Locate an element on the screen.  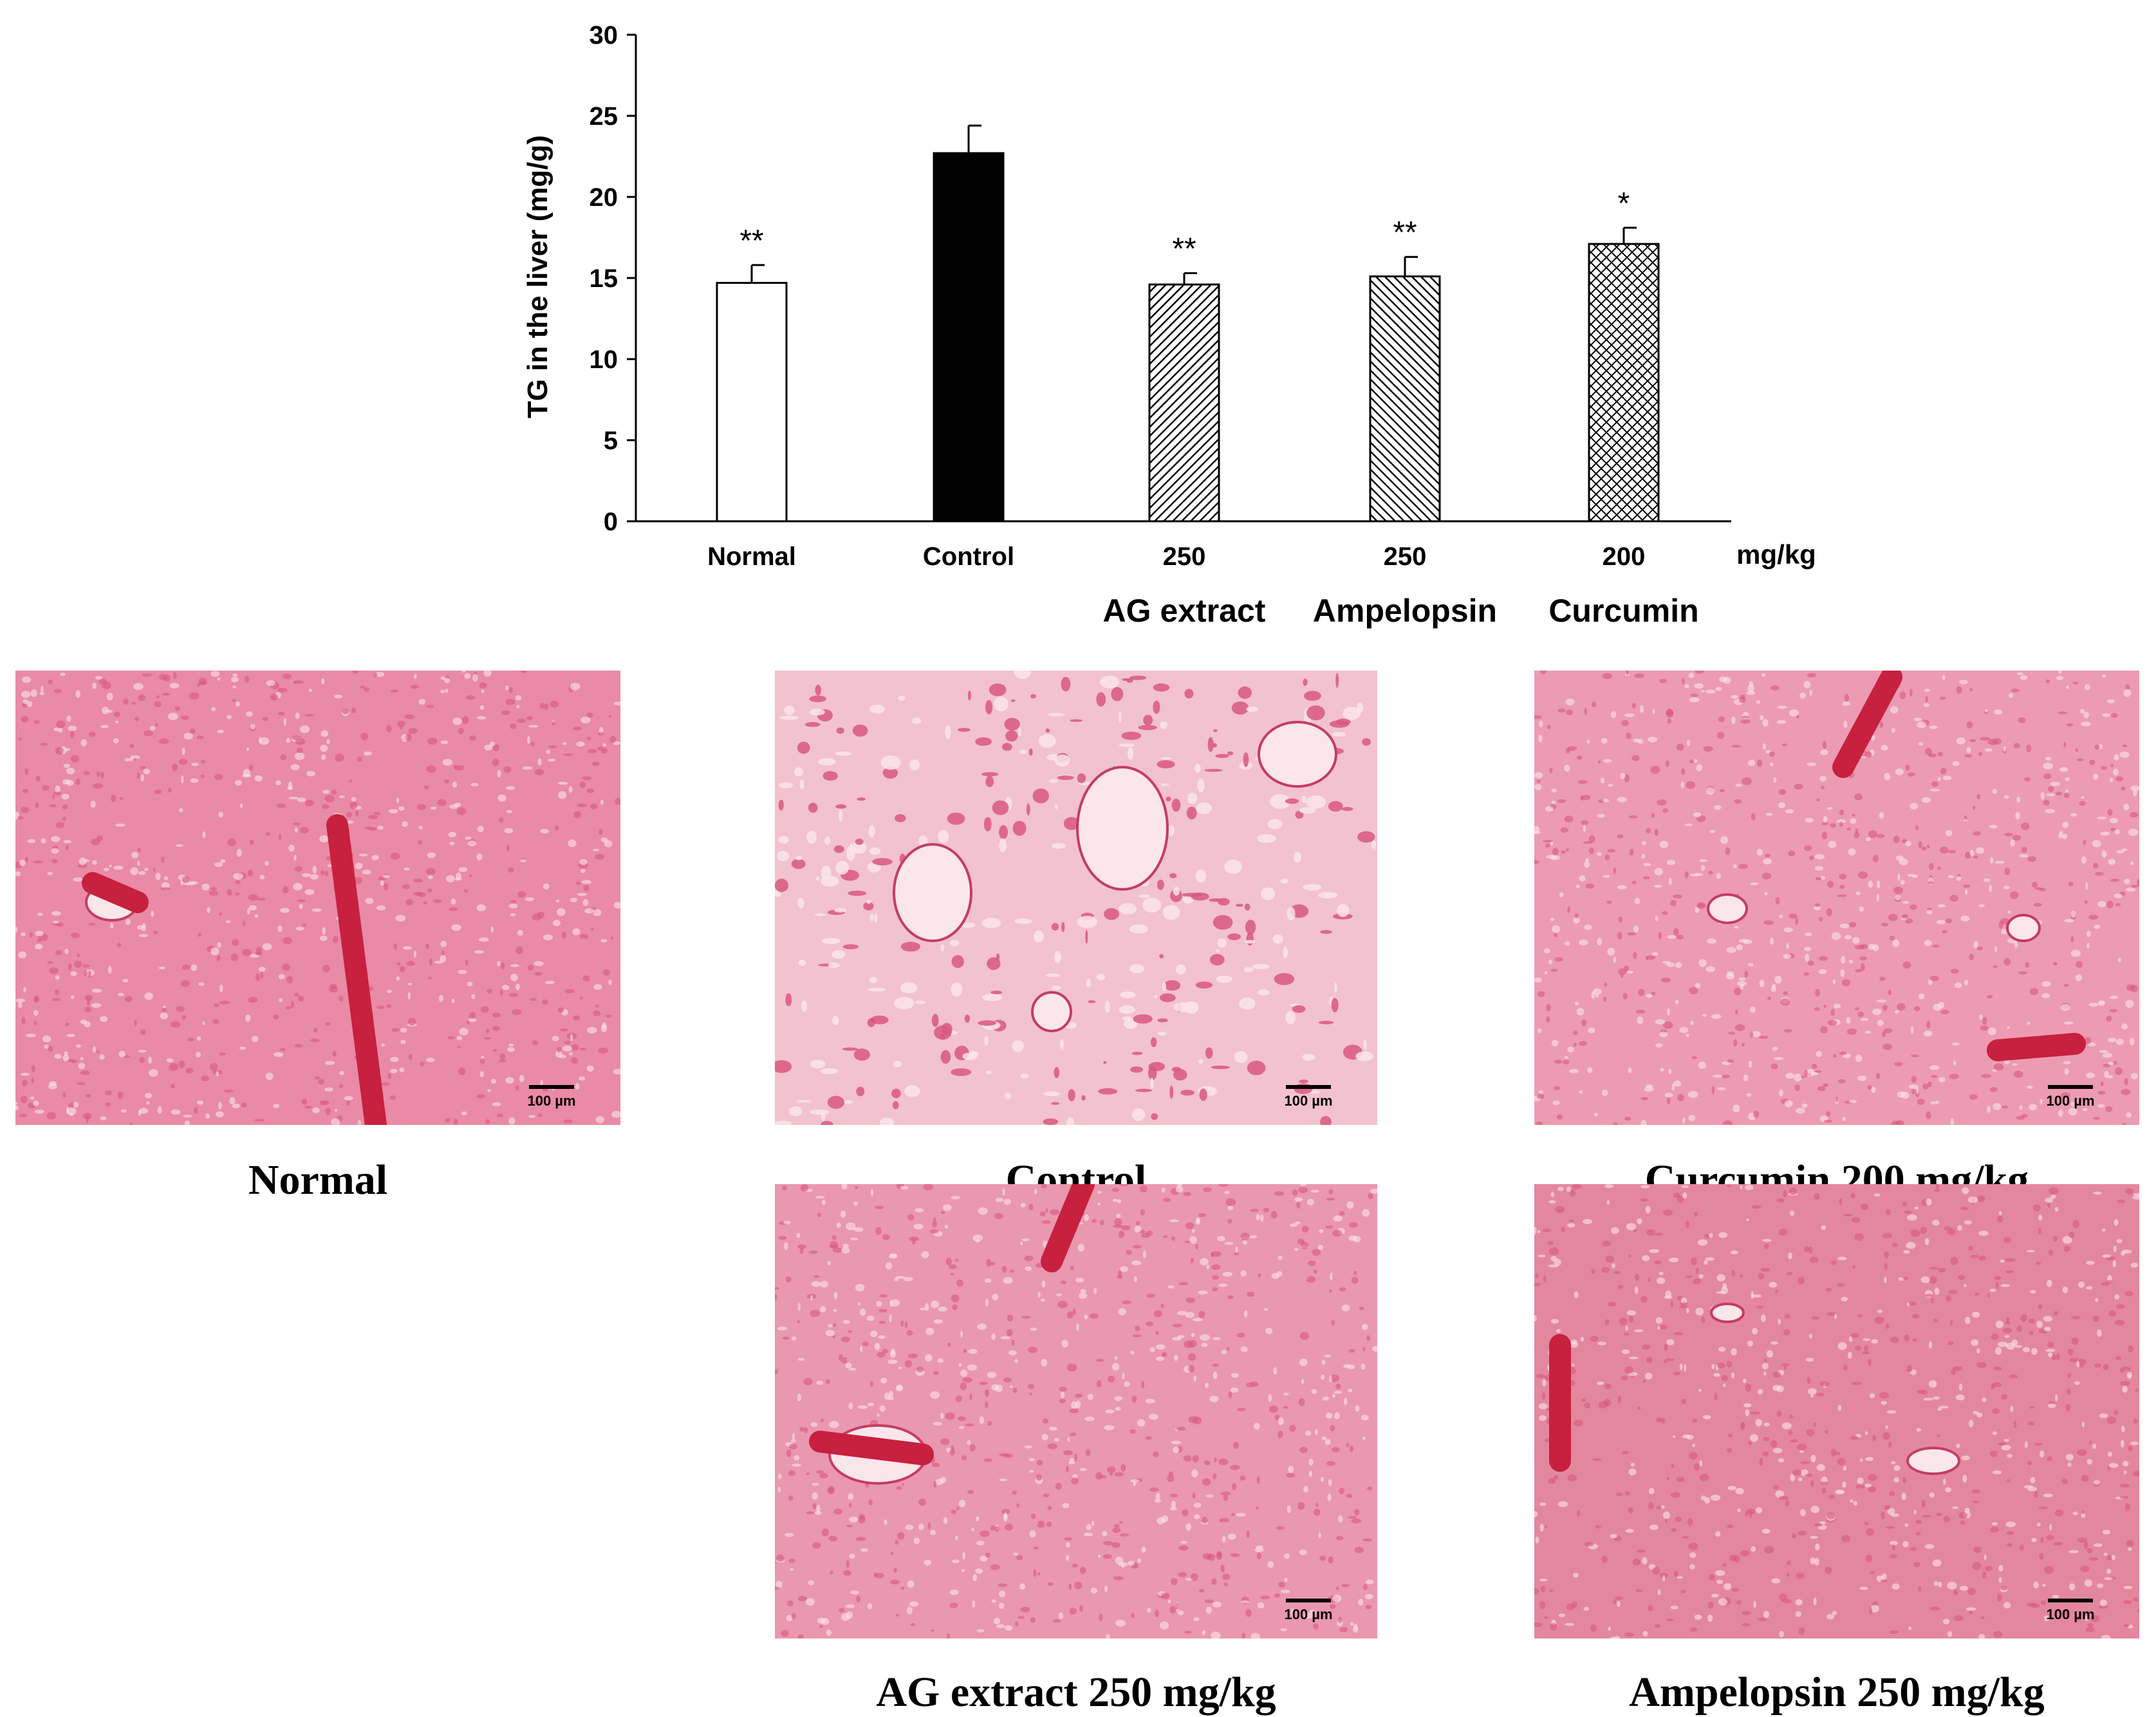
y-tick-label: 0 is located at coordinates (611, 522).